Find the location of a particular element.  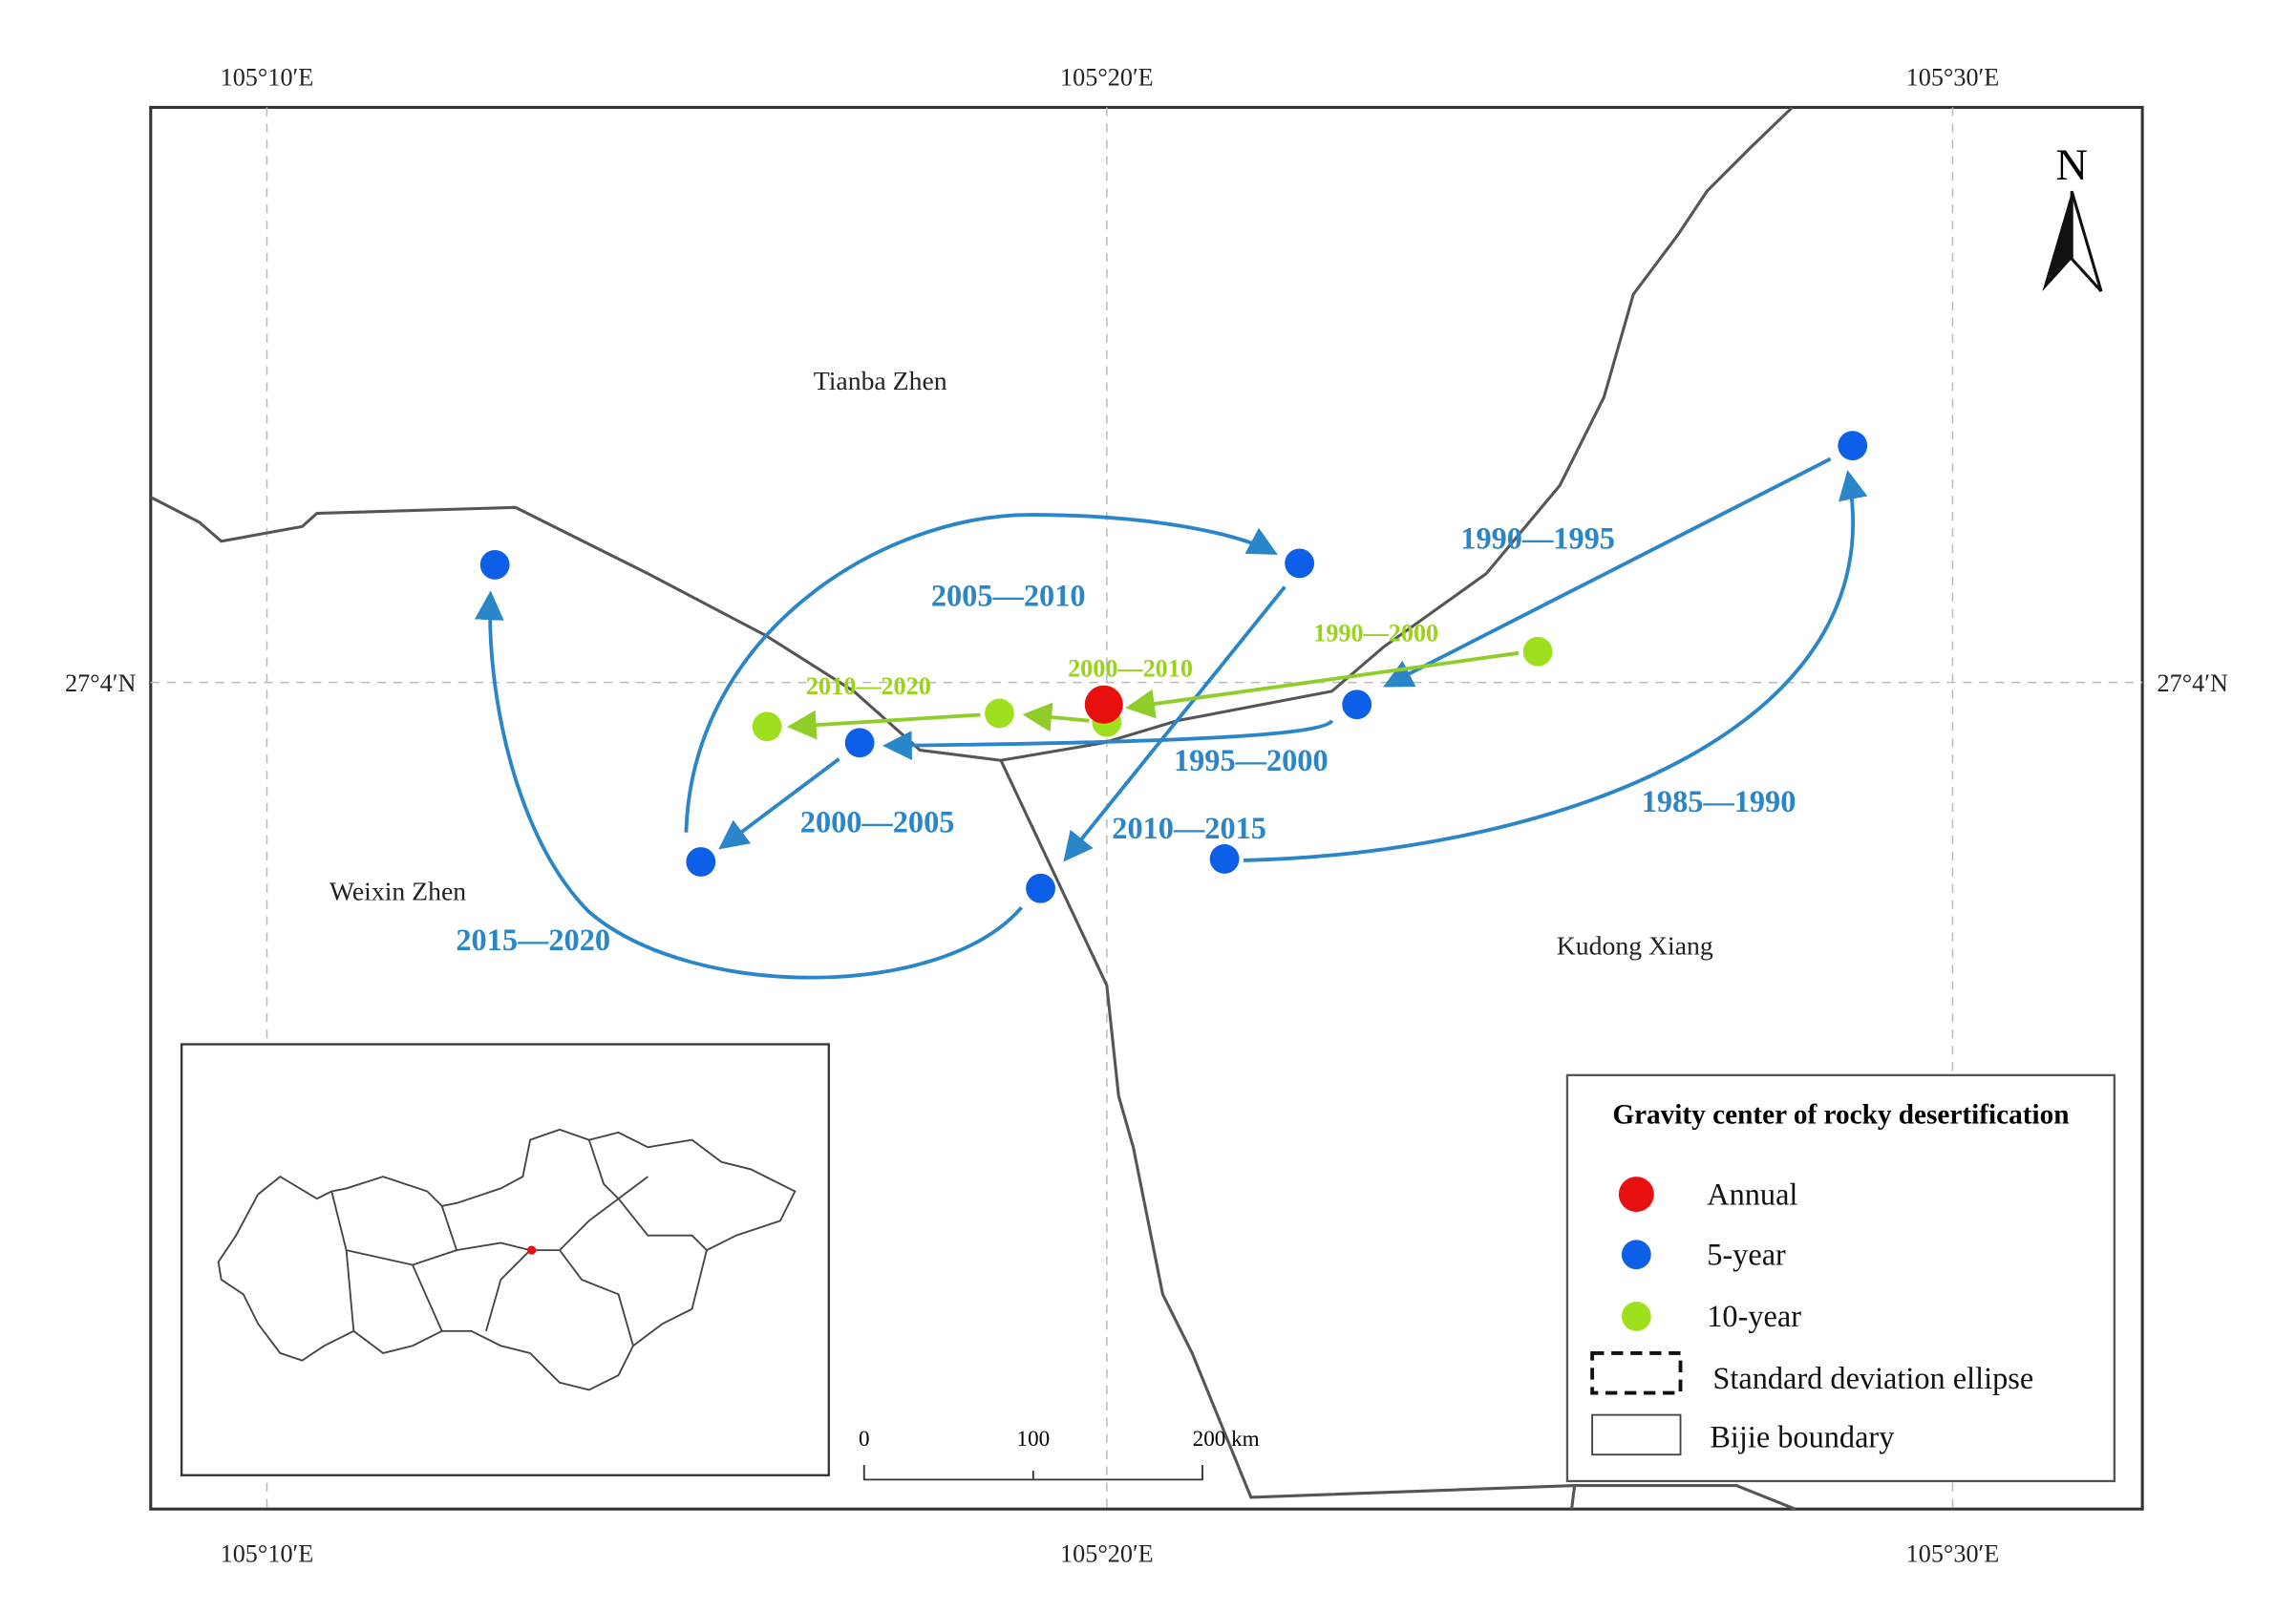

legend-label: 10-year is located at coordinates (1754, 1316).